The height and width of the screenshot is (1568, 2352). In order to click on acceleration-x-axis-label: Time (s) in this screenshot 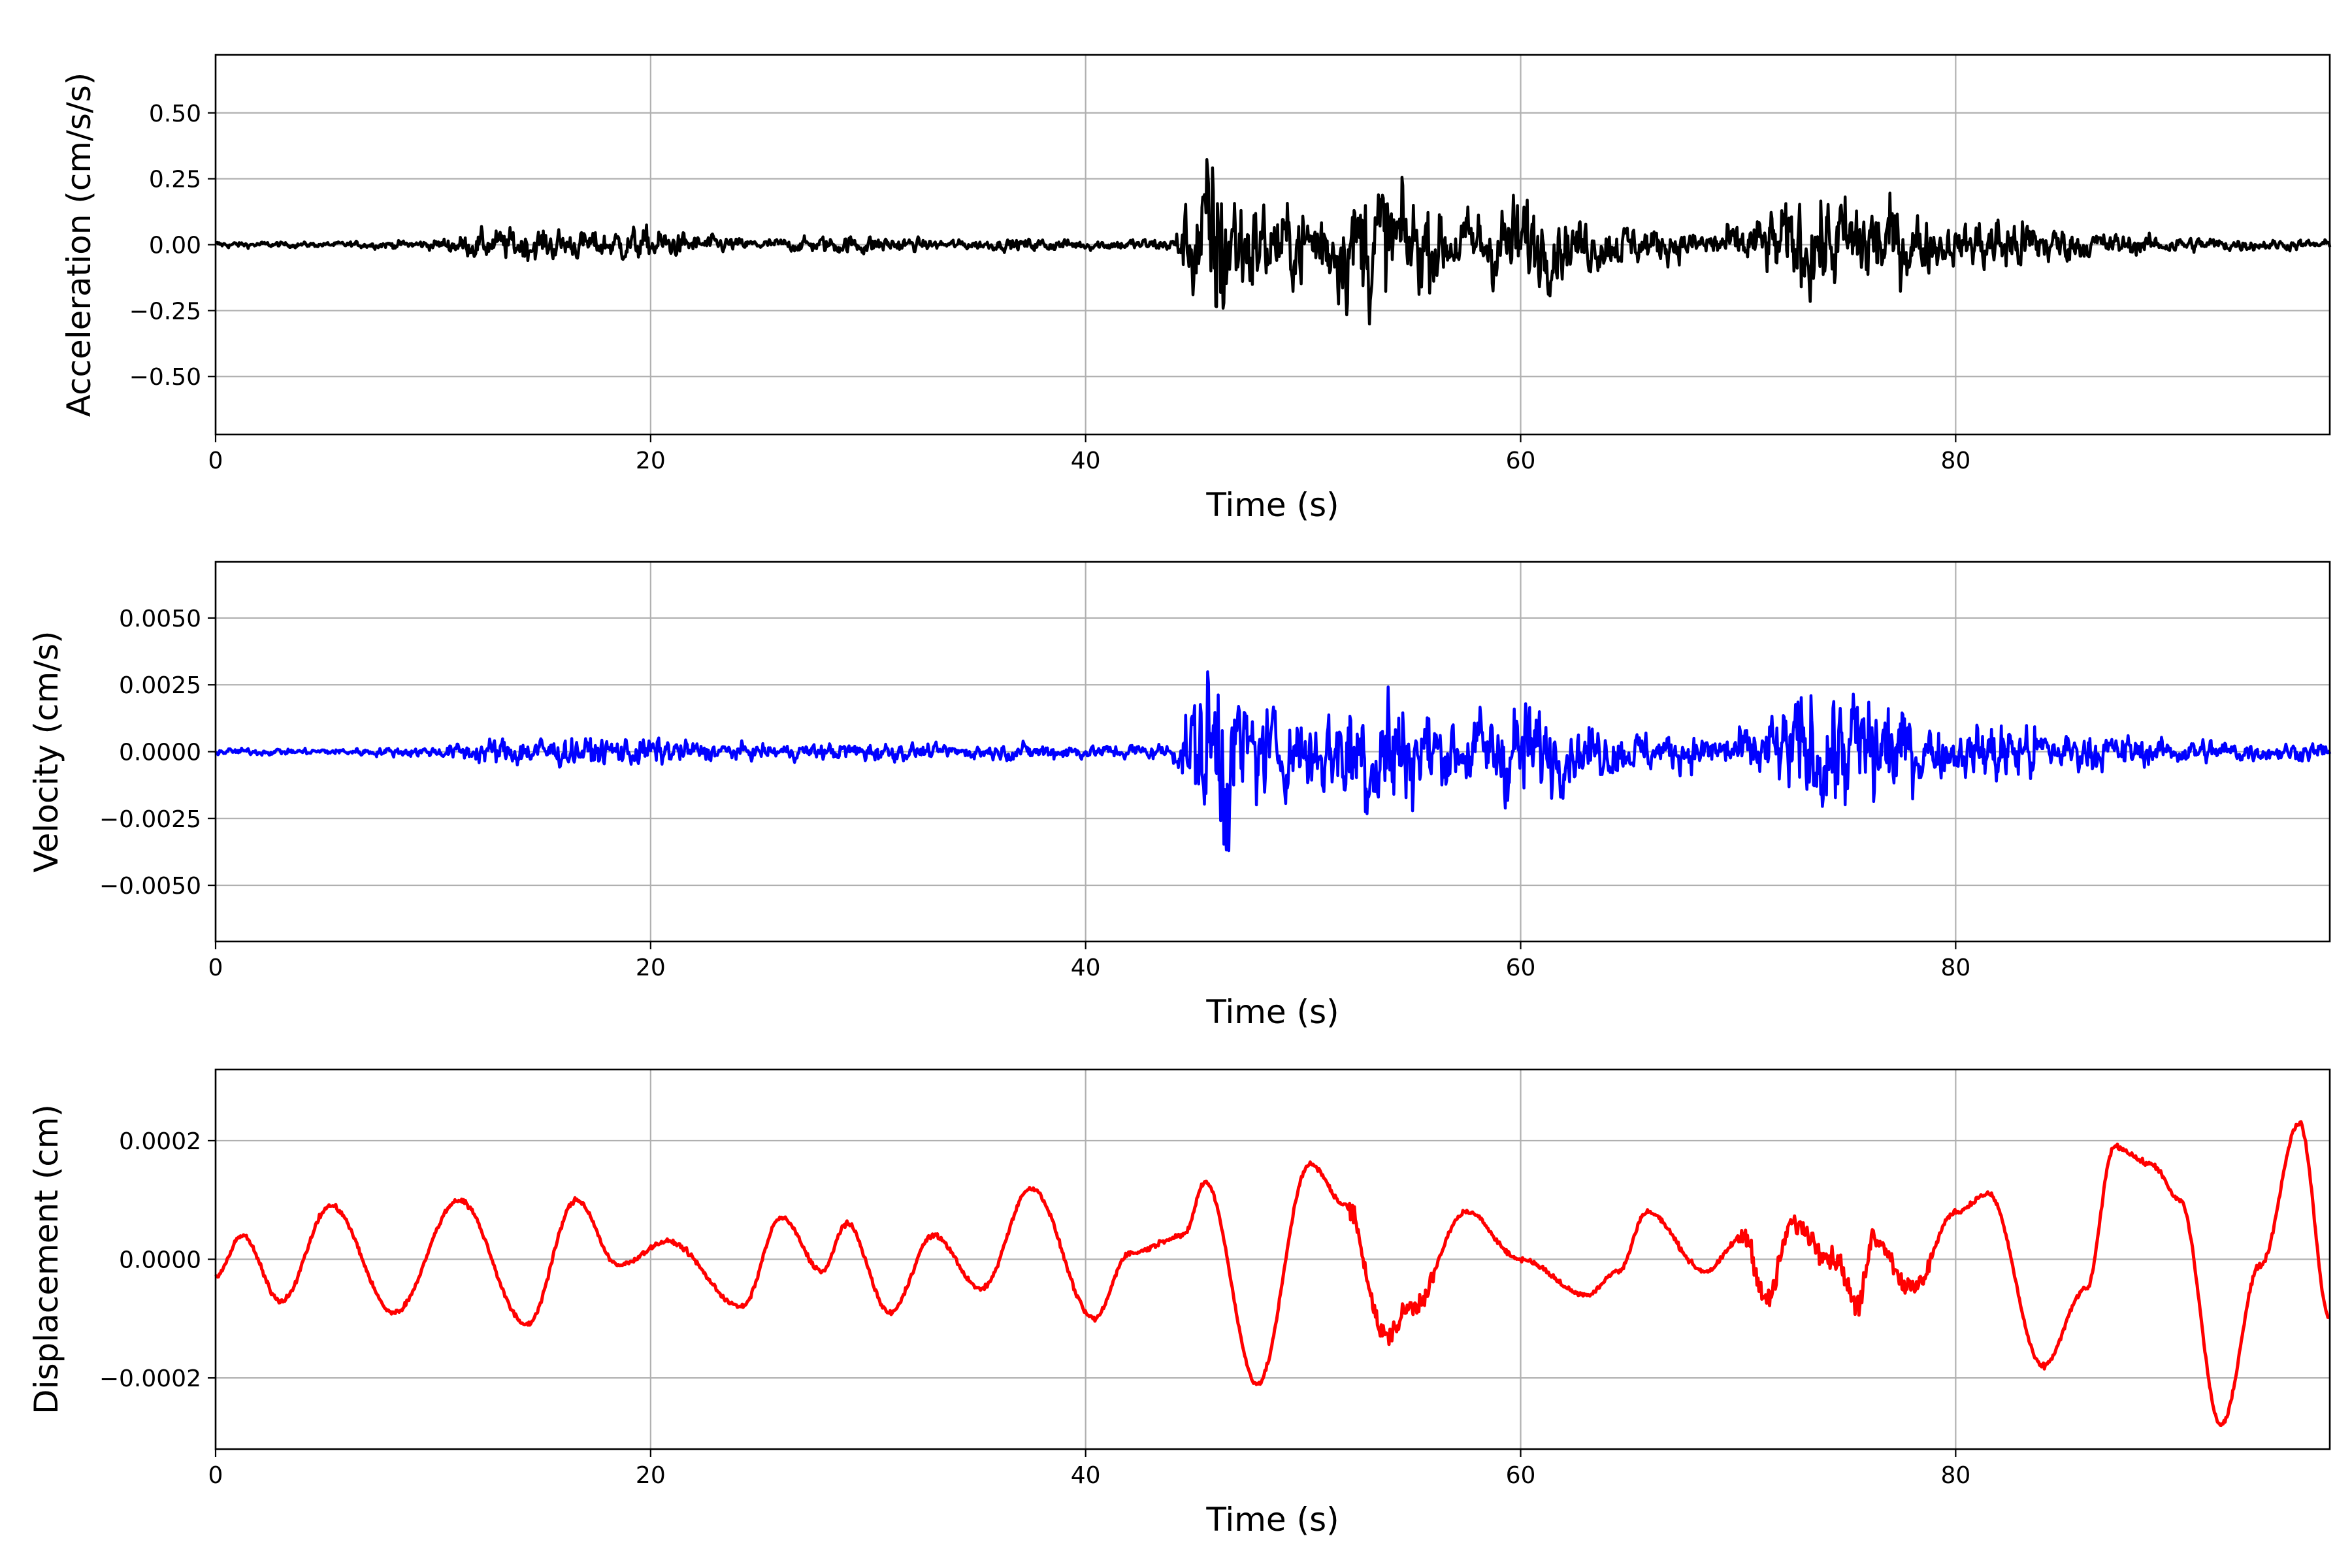, I will do `click(1272, 505)`.